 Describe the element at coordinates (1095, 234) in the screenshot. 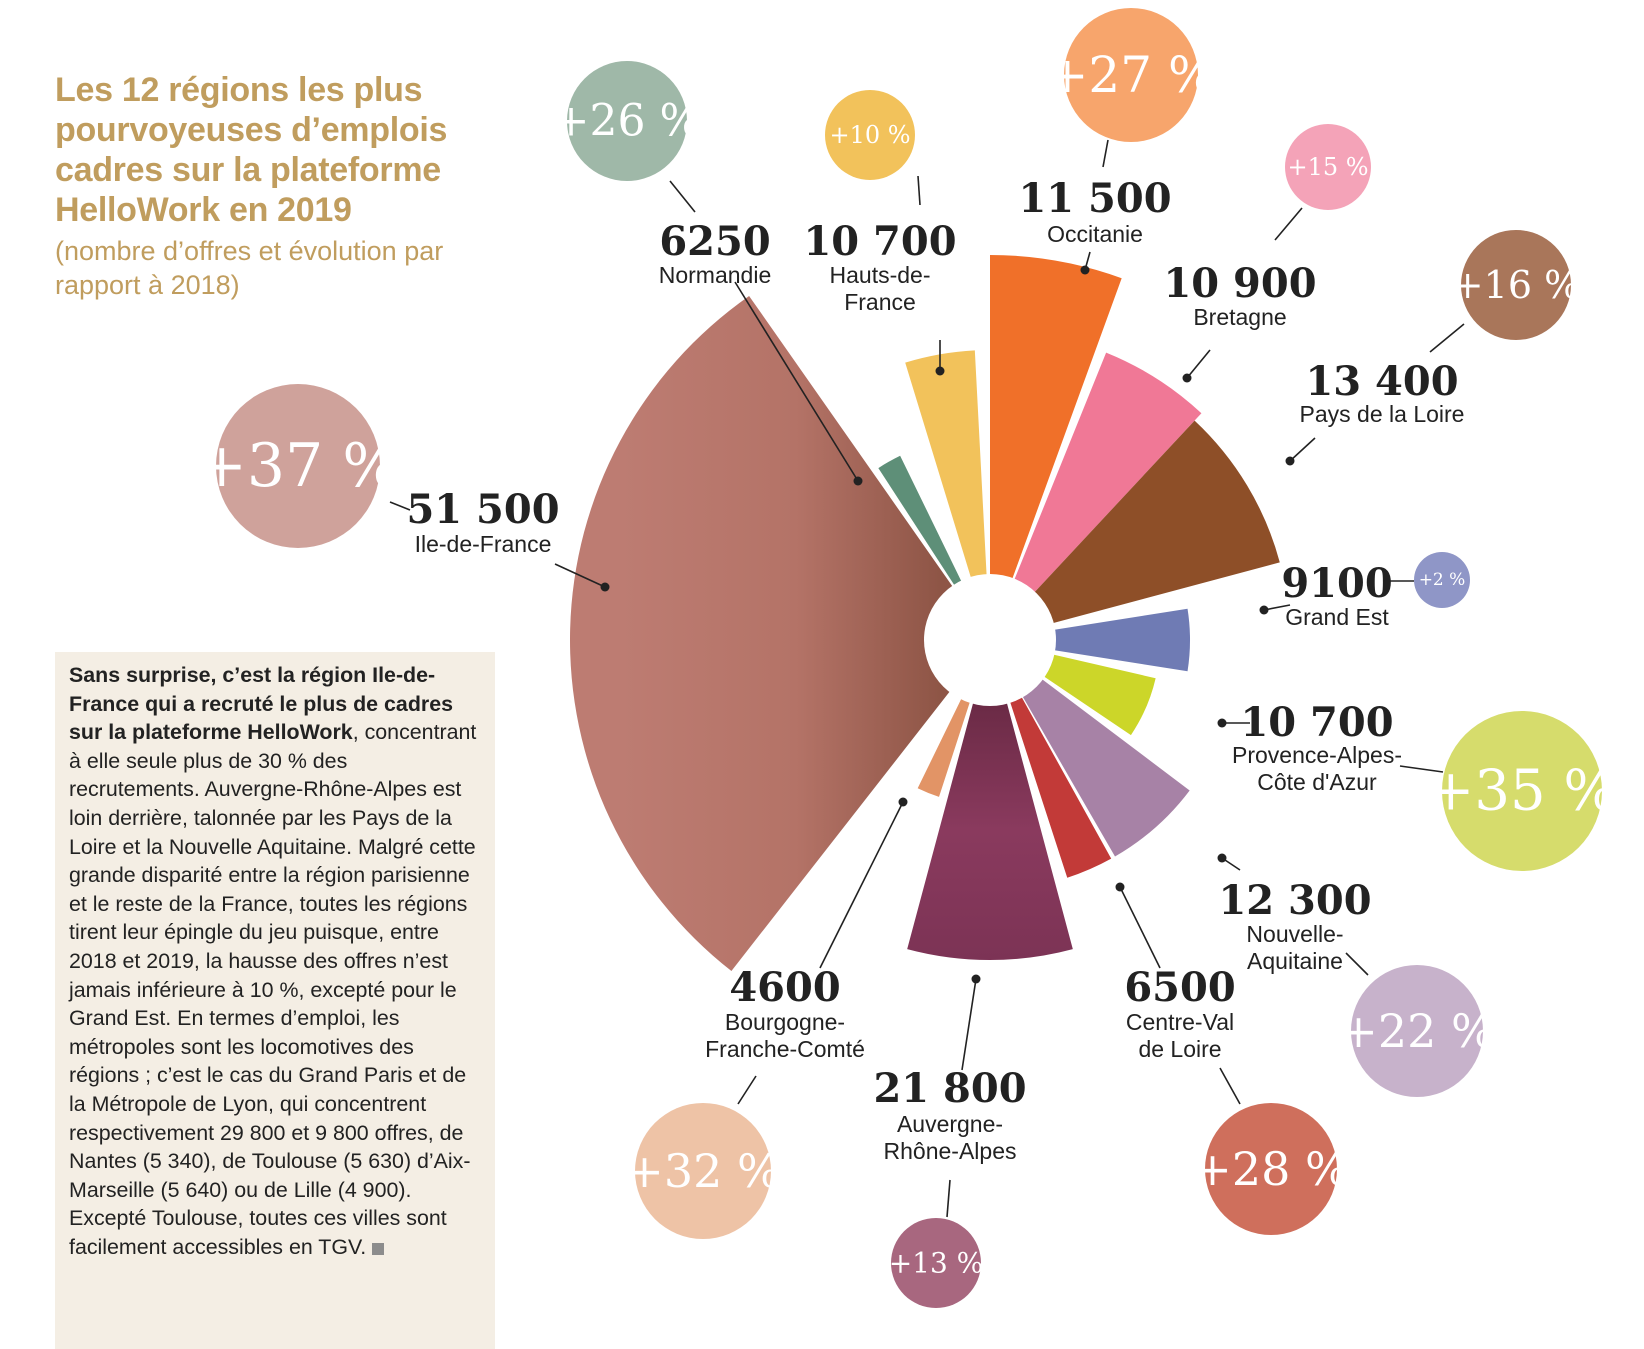

I see `region-name: Occitanie` at that location.